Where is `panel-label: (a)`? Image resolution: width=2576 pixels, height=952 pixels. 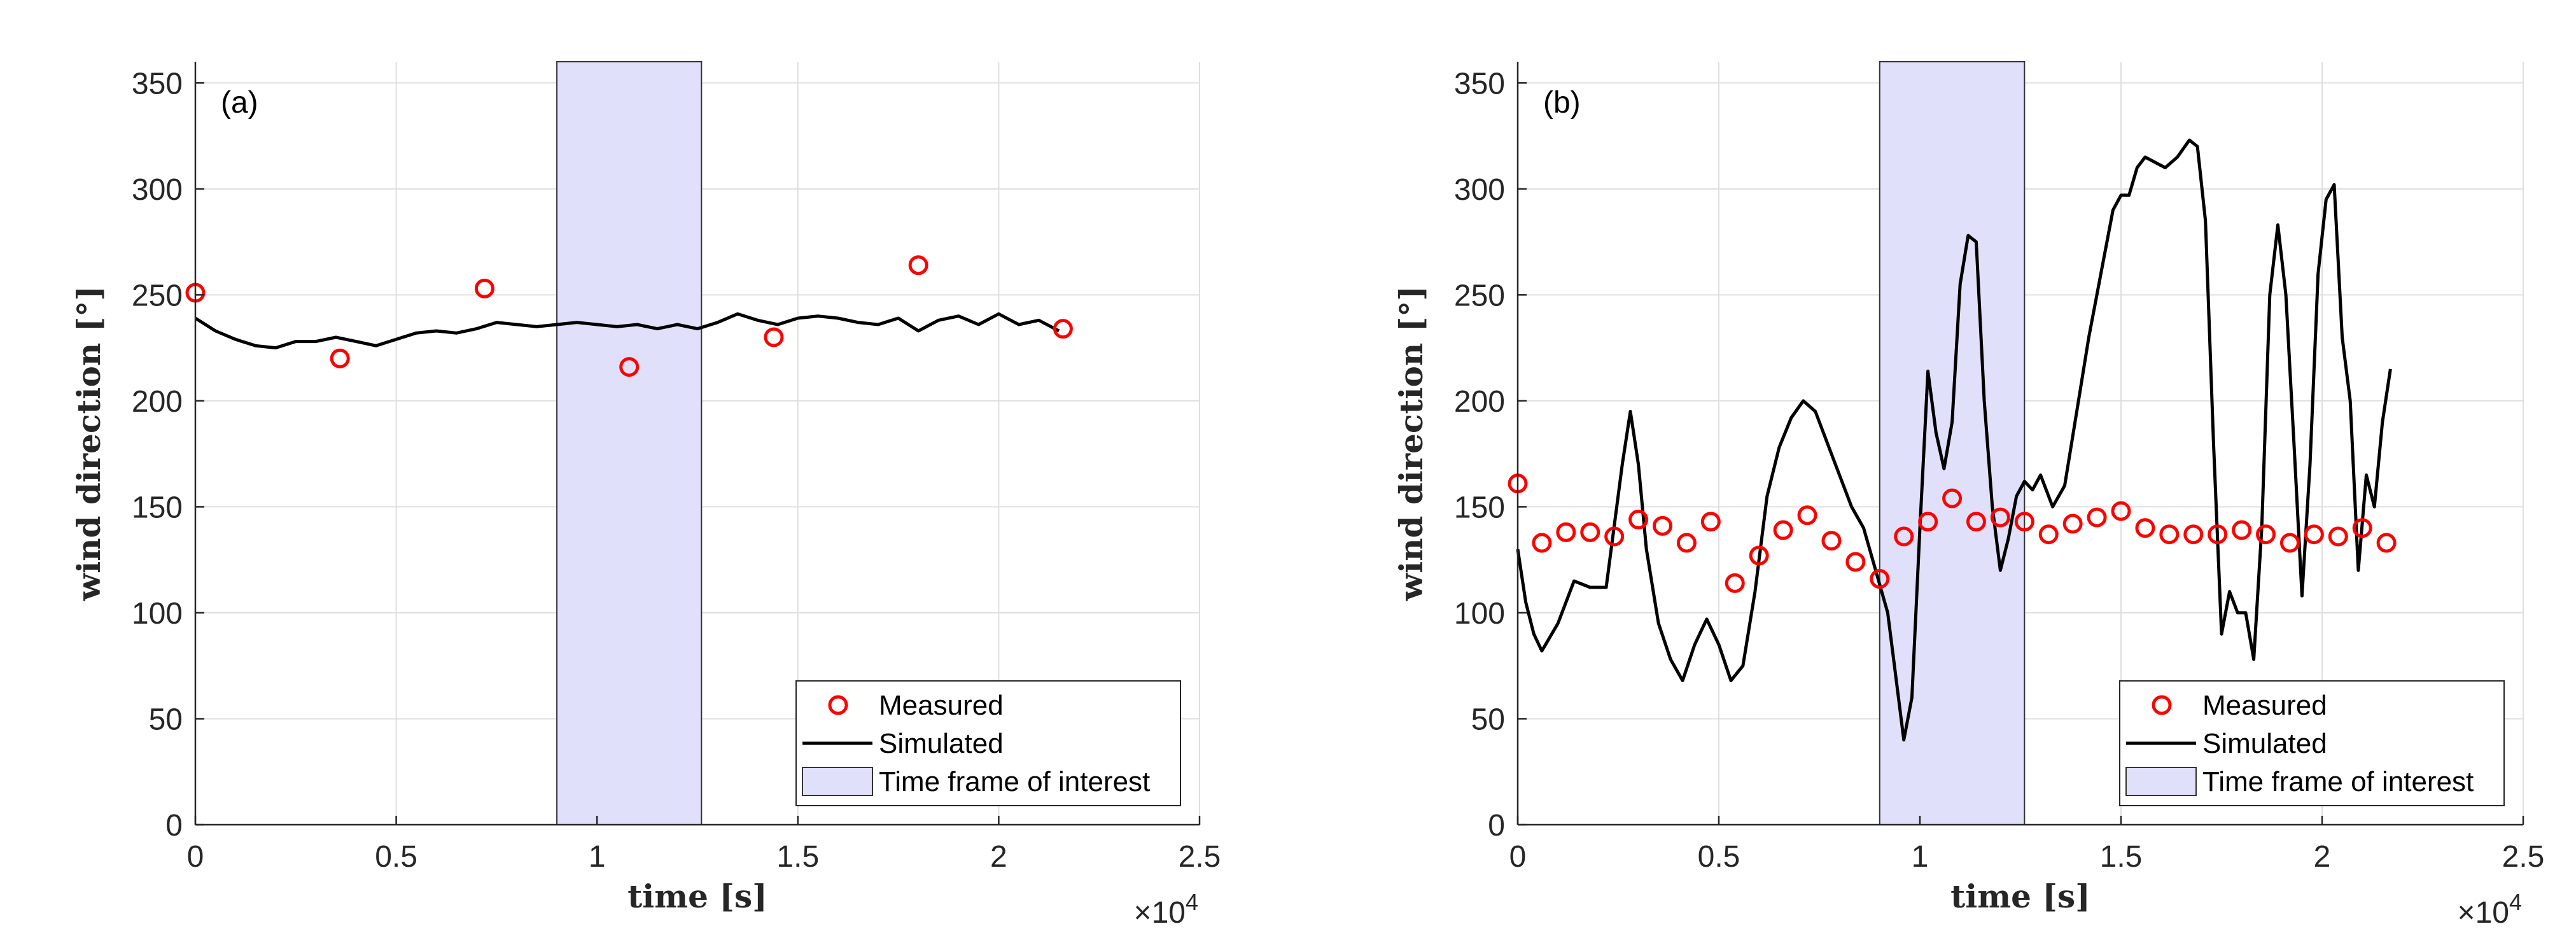 panel-label: (a) is located at coordinates (239, 103).